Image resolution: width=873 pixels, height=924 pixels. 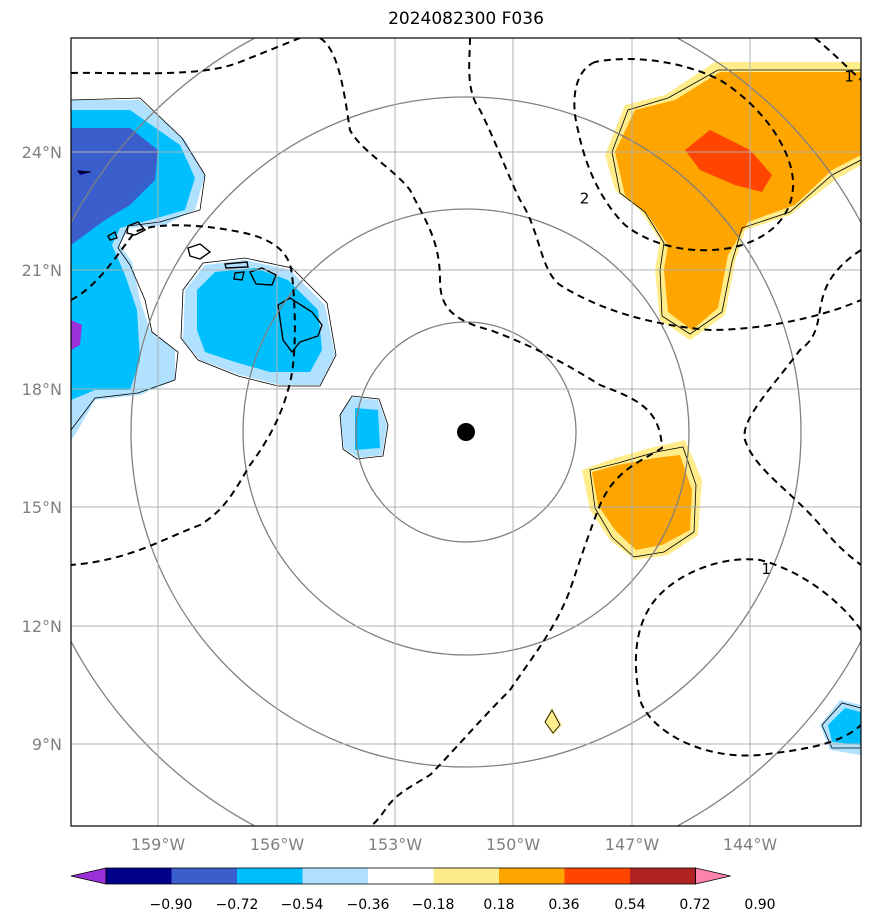 What do you see at coordinates (395, 844) in the screenshot?
I see `lon-tick-label: 153°W` at bounding box center [395, 844].